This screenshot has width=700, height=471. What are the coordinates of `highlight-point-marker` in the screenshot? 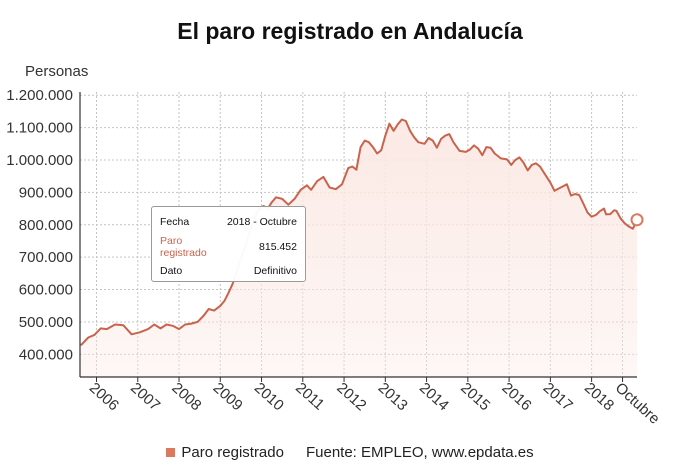 It's located at (637, 220).